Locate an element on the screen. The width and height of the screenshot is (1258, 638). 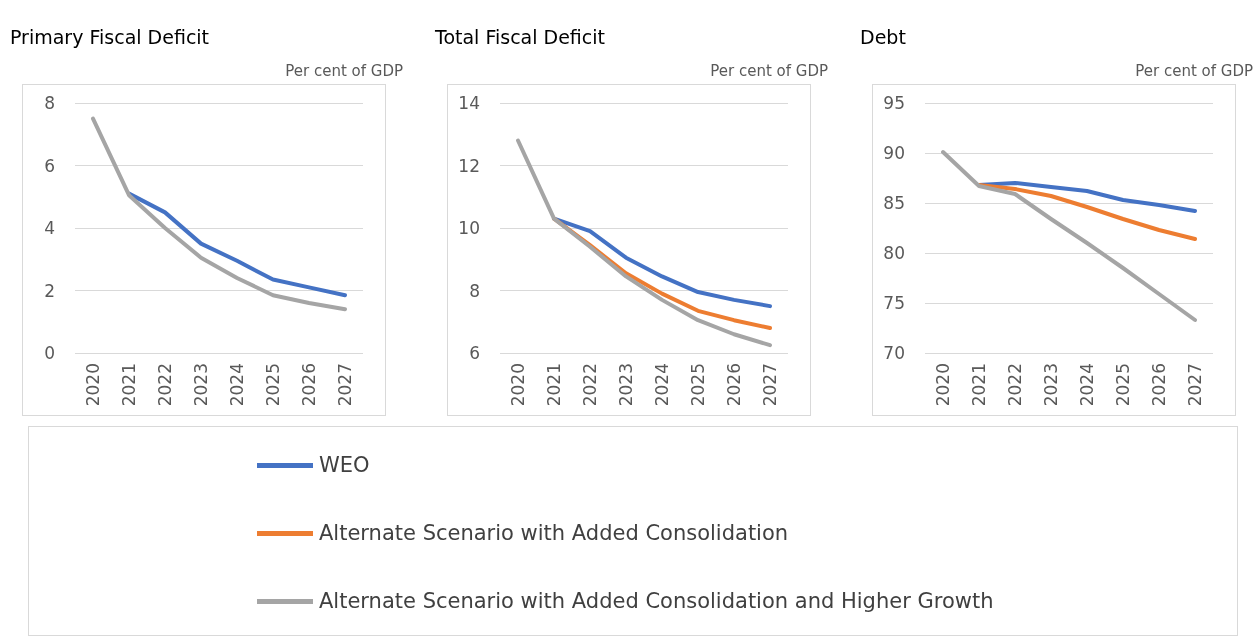
y-tick-label: 80 is located at coordinates (894, 253).